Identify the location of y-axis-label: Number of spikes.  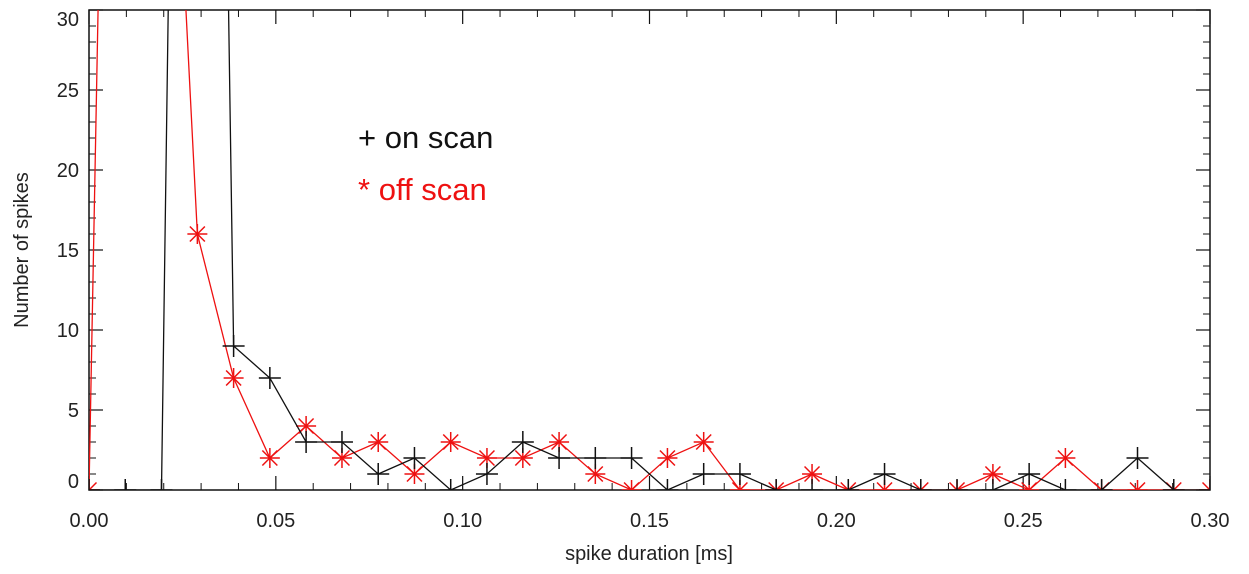
(22, 250).